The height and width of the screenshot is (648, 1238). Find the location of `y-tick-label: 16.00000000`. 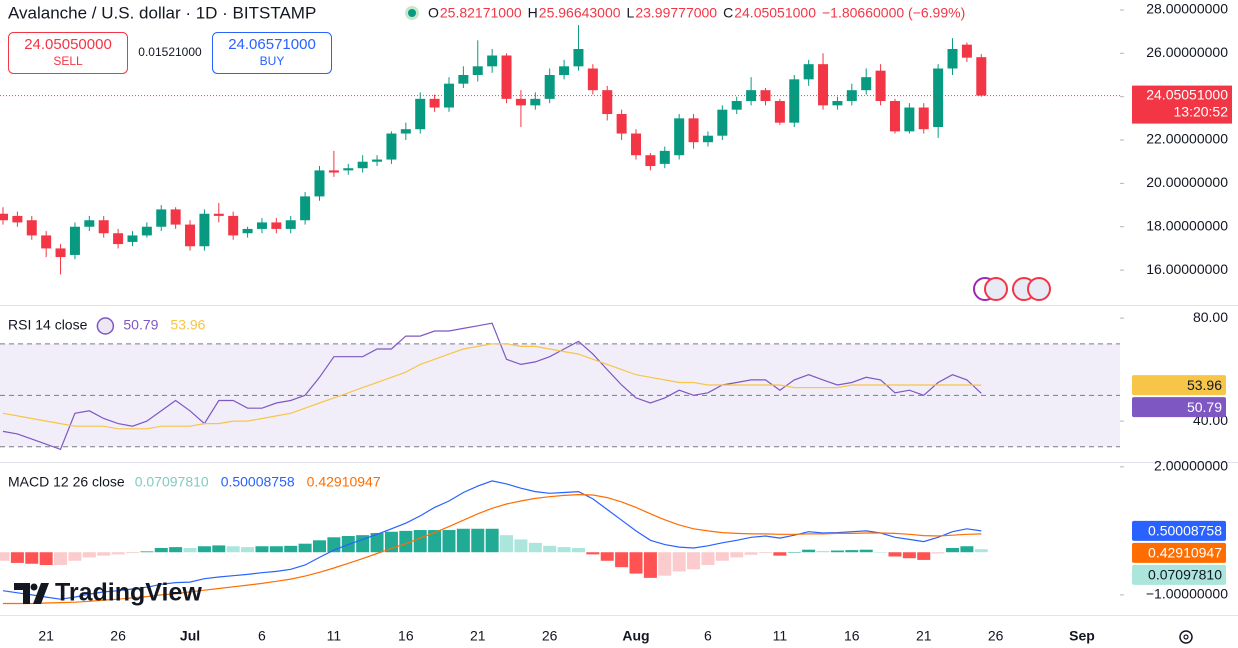

y-tick-label: 16.00000000 is located at coordinates (1187, 269).